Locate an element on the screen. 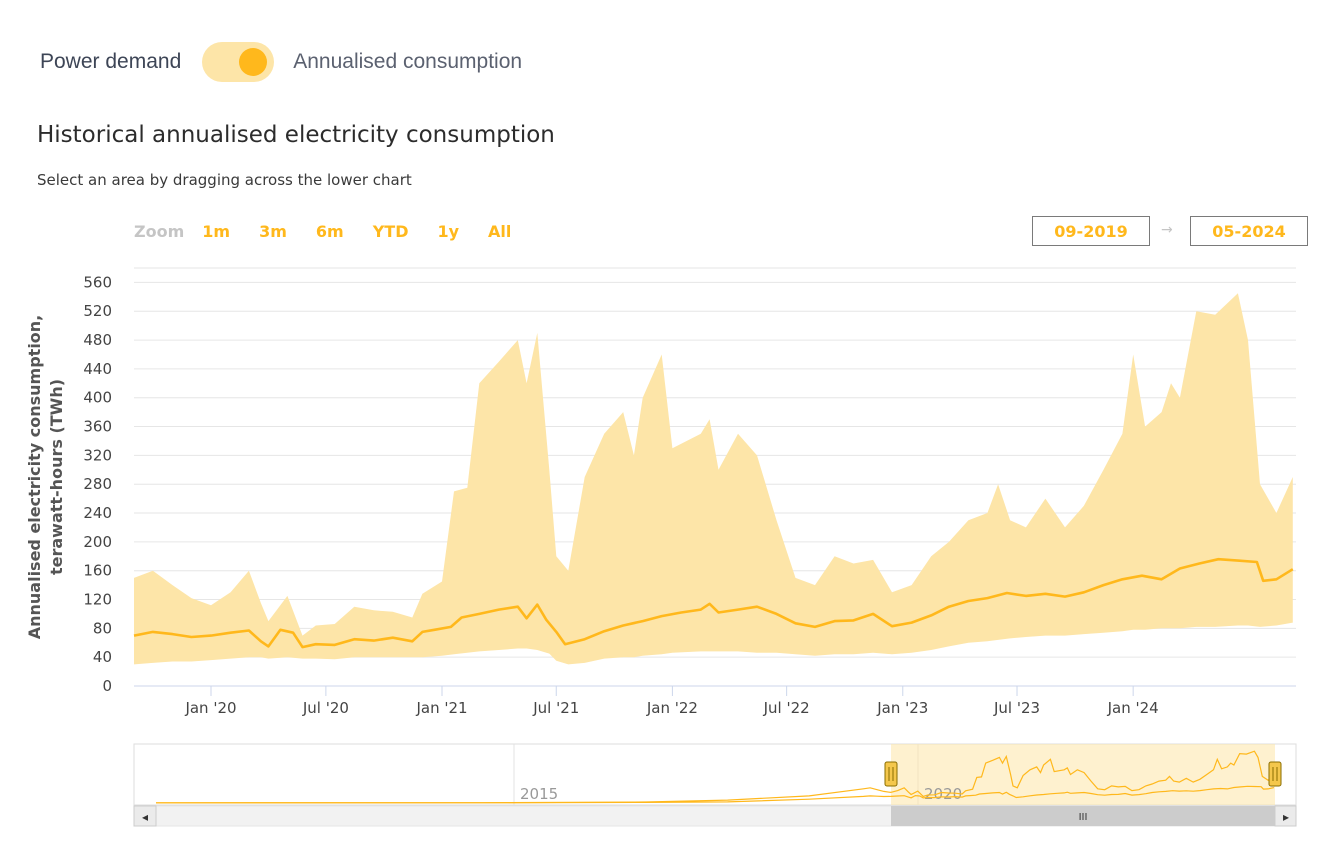  y-tick-label: 200 is located at coordinates (97, 542).